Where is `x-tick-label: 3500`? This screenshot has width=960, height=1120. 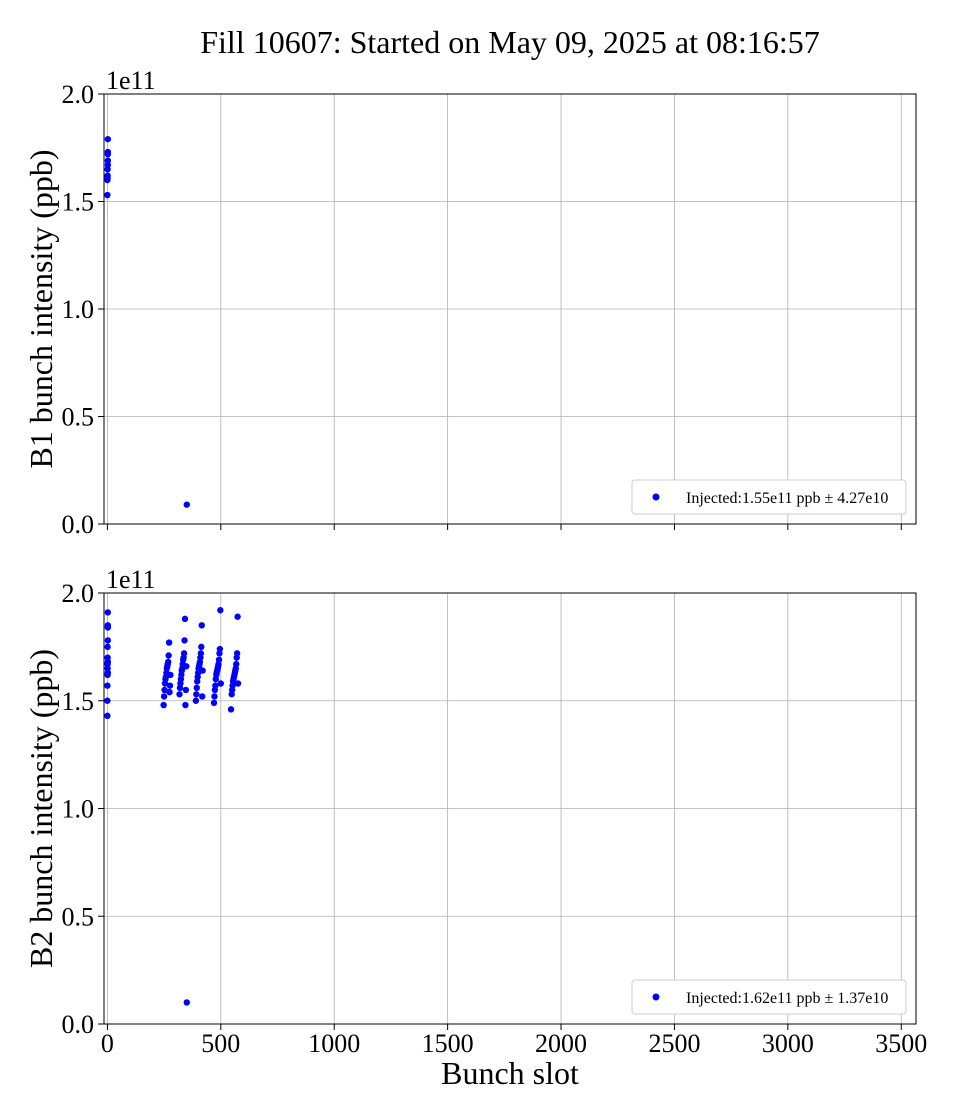 x-tick-label: 3500 is located at coordinates (901, 1043).